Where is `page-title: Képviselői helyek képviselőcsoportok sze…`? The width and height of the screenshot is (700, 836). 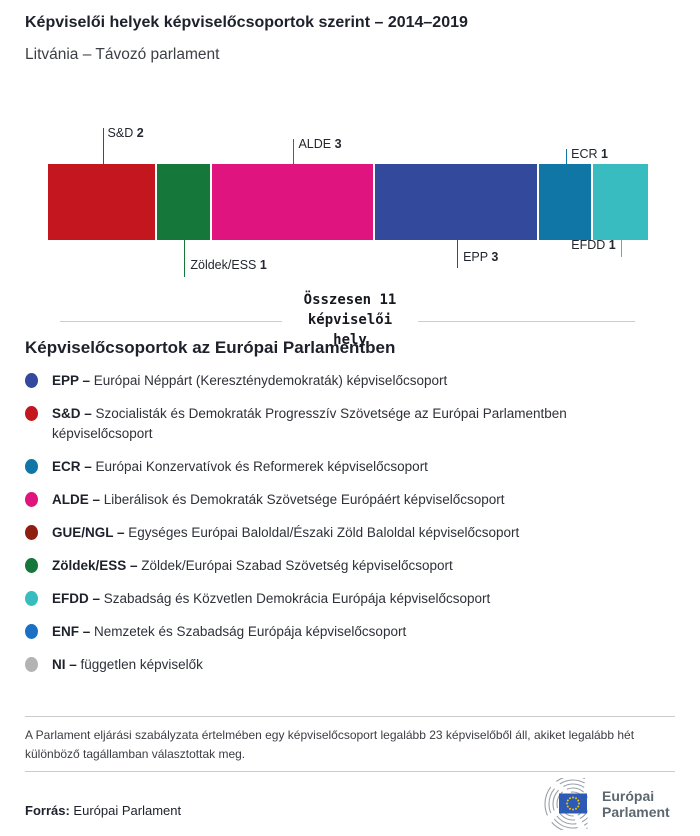 page-title: Képviselői helyek képviselőcsoportok sze… is located at coordinates (246, 22).